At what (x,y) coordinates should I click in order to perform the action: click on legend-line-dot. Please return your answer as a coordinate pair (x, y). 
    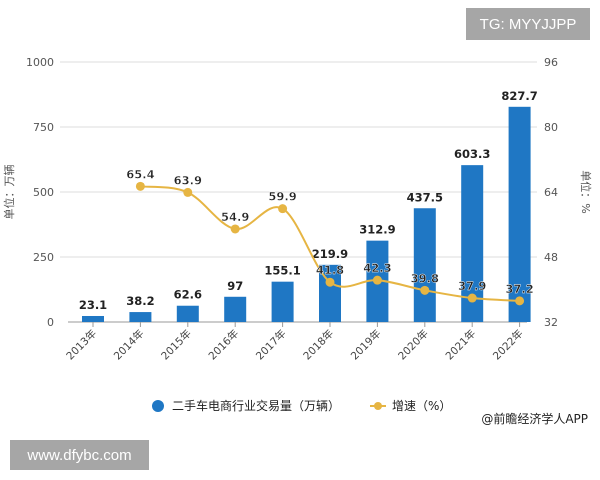
    Looking at the image, I should click on (378, 406).